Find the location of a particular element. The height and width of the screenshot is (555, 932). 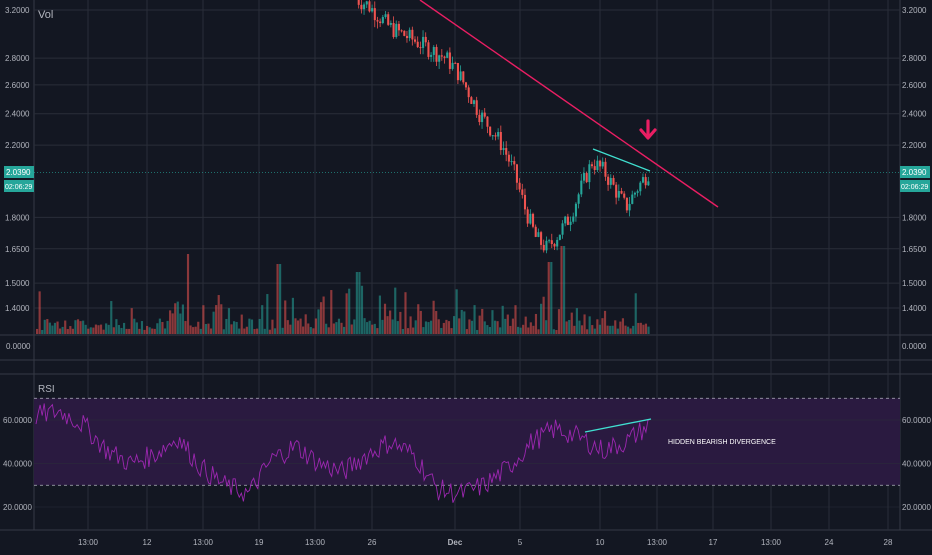

price-tick-label-right: 2.6000 is located at coordinates (914, 85).